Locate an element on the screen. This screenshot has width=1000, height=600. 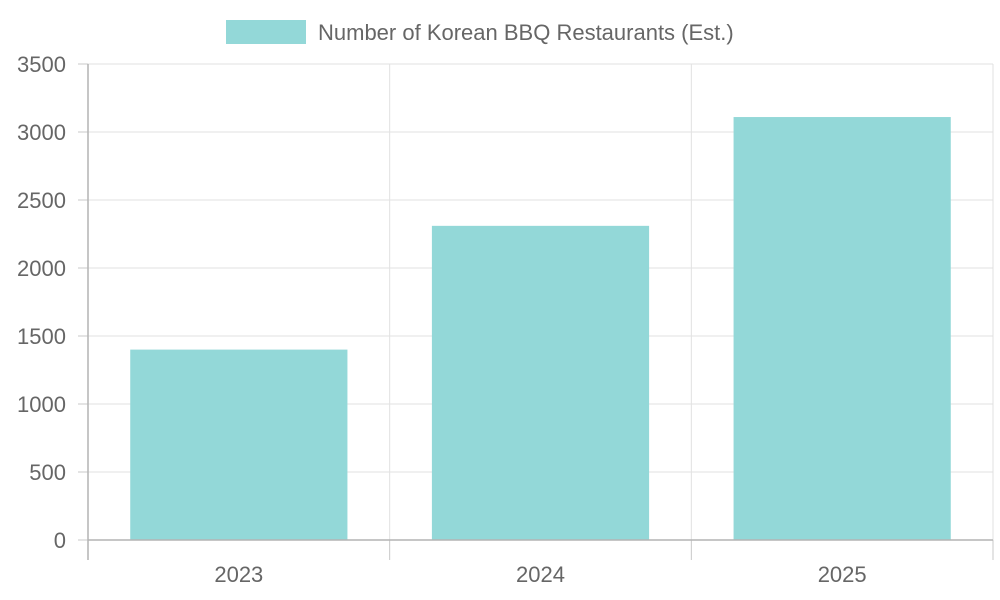
legend: Number of Korean BBQ Restaurants (Est.) is located at coordinates (480, 32).